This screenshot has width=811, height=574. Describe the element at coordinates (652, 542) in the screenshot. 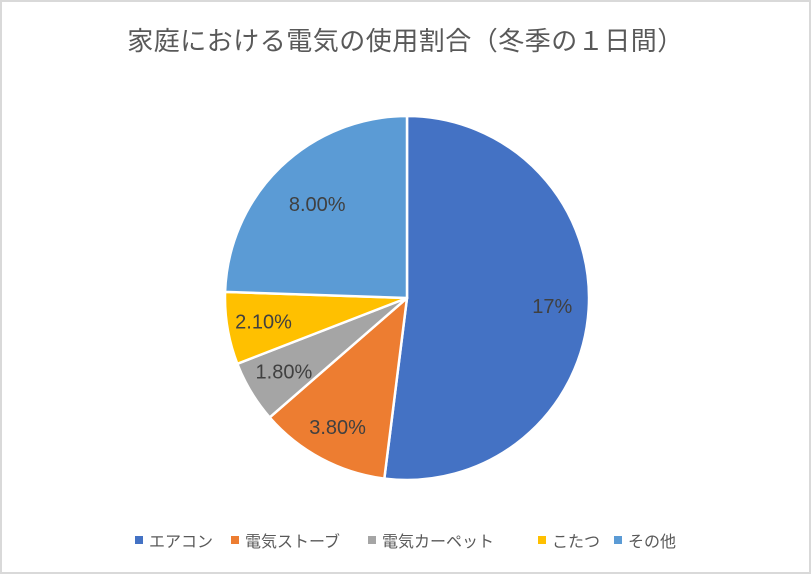

I see `legend-item-label: その他` at that location.